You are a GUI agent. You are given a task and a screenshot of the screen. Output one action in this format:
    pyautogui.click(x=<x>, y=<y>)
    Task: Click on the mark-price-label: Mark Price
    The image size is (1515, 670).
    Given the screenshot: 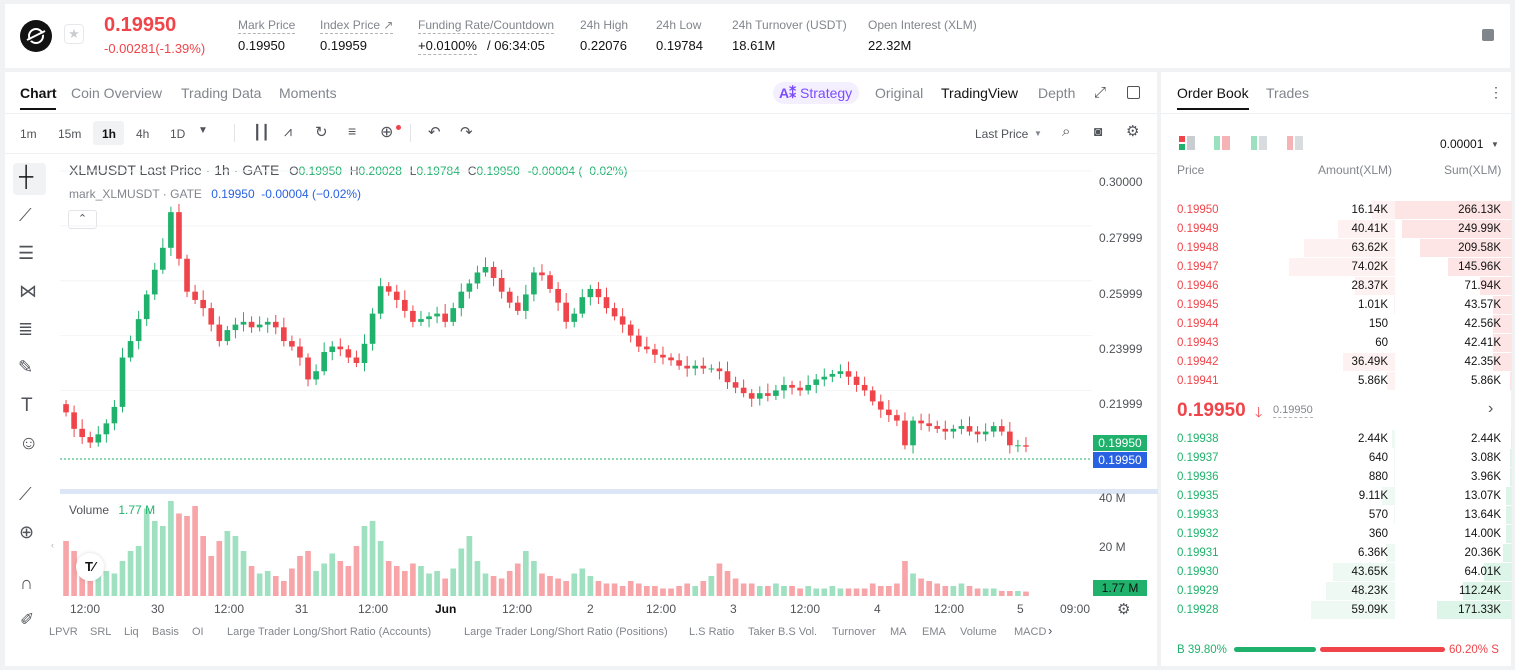 What is the action you would take?
    pyautogui.click(x=267, y=26)
    